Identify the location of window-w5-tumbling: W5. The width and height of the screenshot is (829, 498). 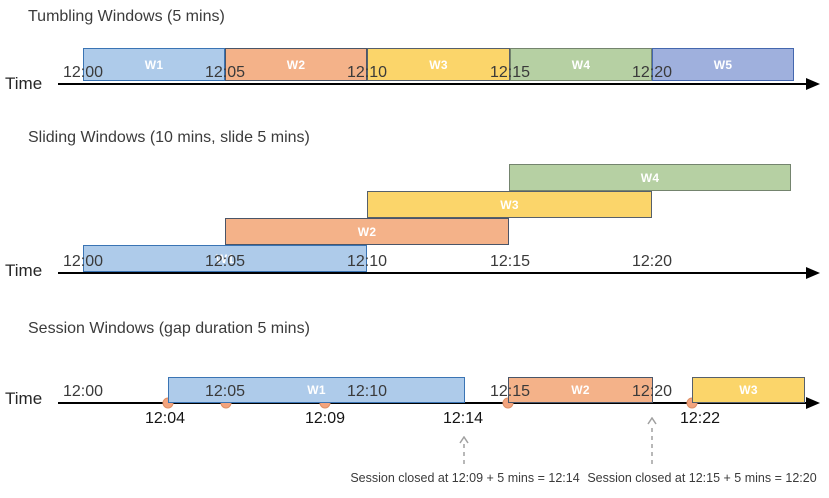
(723, 64).